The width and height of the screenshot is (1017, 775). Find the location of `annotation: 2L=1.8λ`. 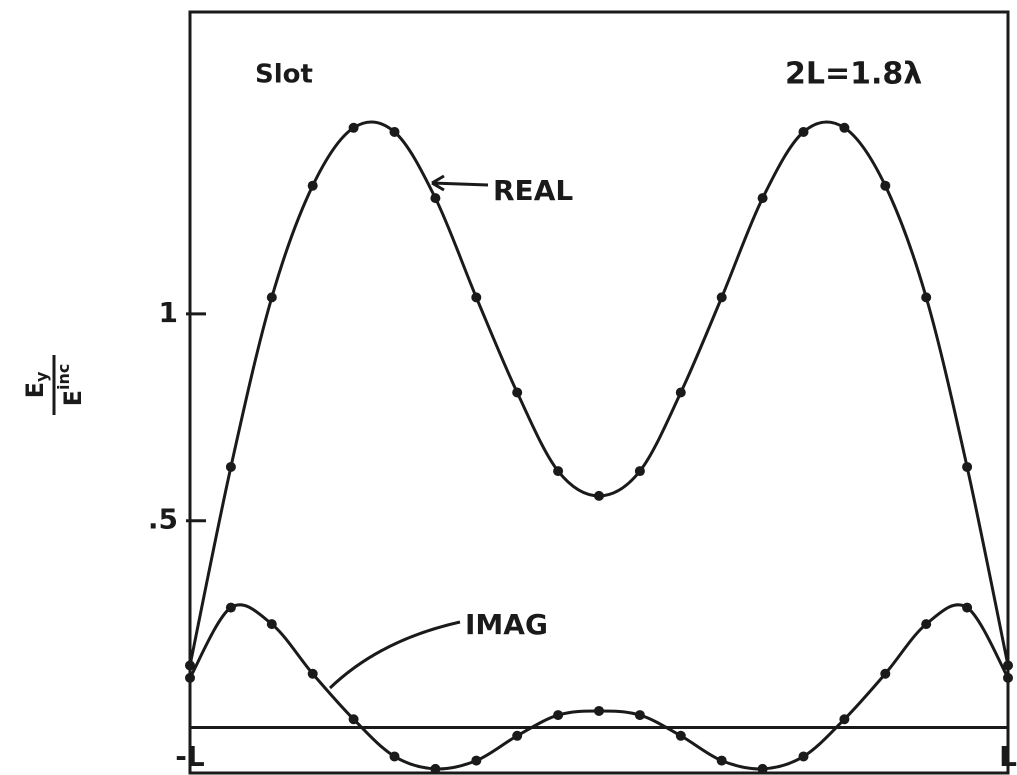

annotation: 2L=1.8λ is located at coordinates (853, 74).